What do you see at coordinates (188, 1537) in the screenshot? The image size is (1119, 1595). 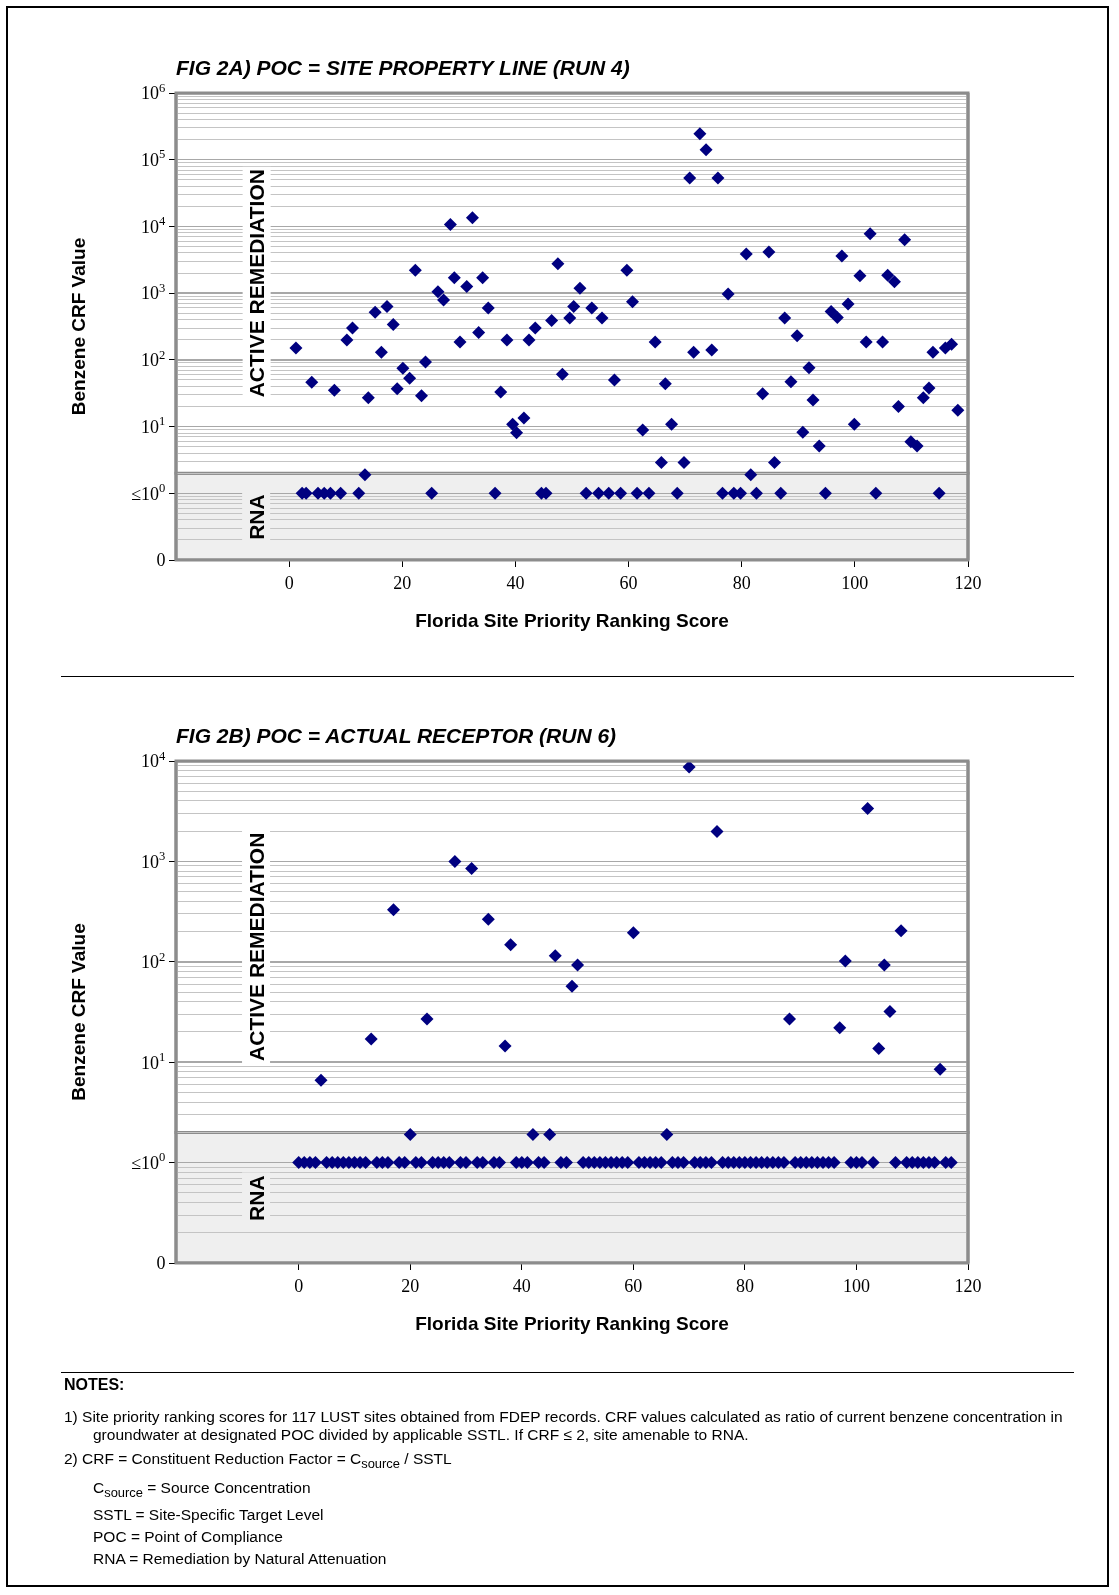 I see `text: POC = Point of Compliance` at bounding box center [188, 1537].